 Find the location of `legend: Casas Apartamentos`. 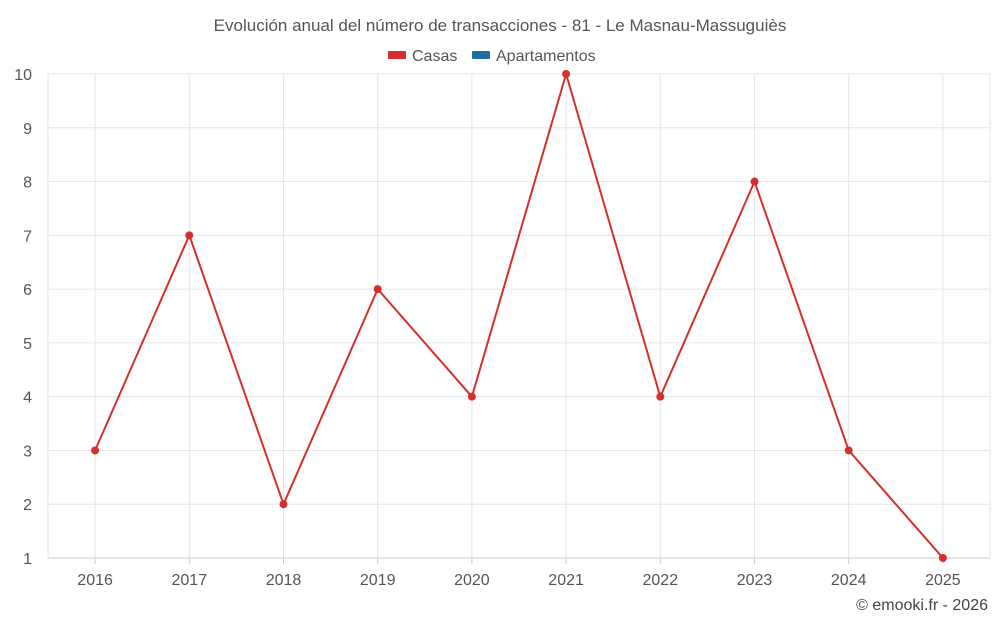

legend: Casas Apartamentos is located at coordinates (492, 56).